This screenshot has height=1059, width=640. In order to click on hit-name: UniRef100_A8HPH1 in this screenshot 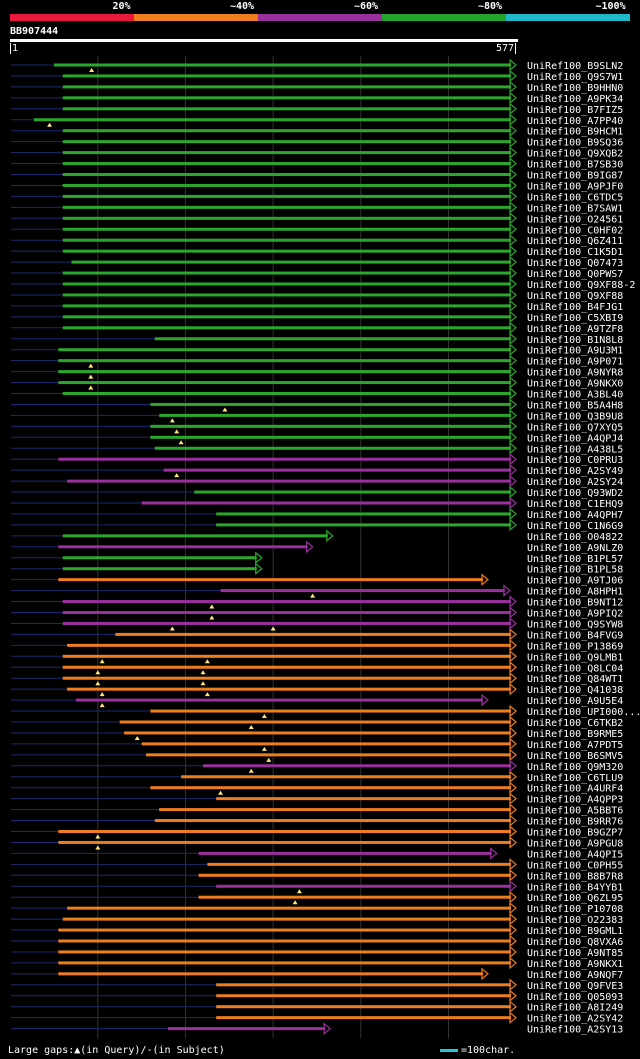, I will do `click(575, 592)`.